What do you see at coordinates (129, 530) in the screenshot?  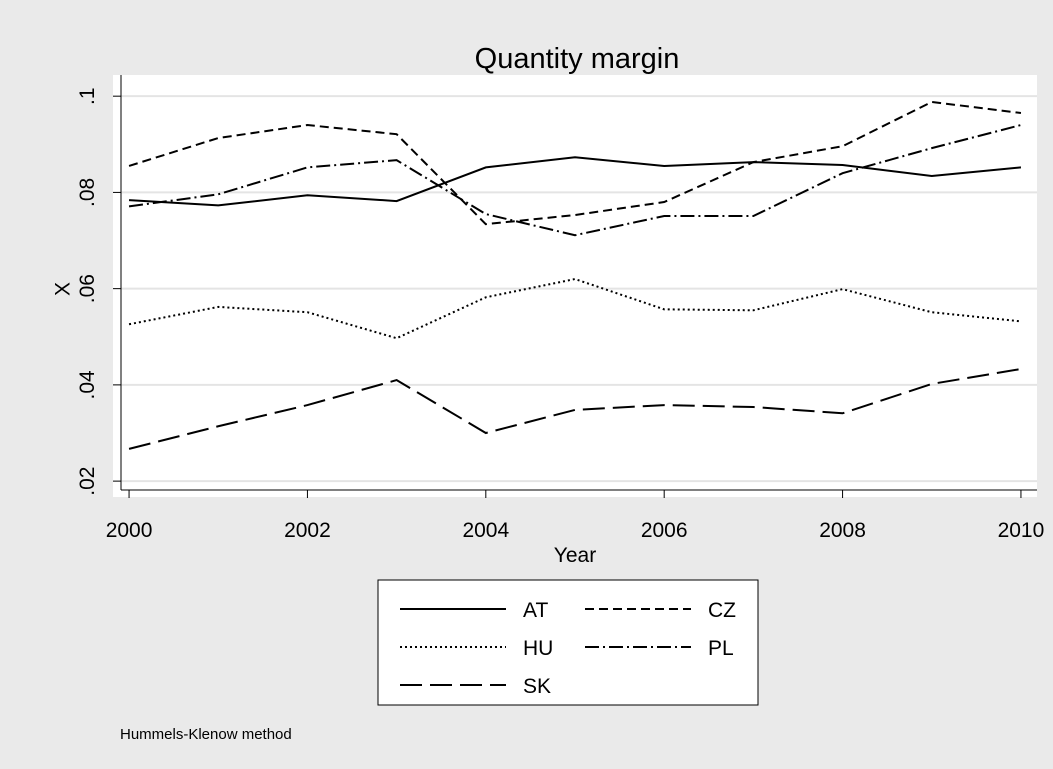 I see `x-tick-label: 2000` at bounding box center [129, 530].